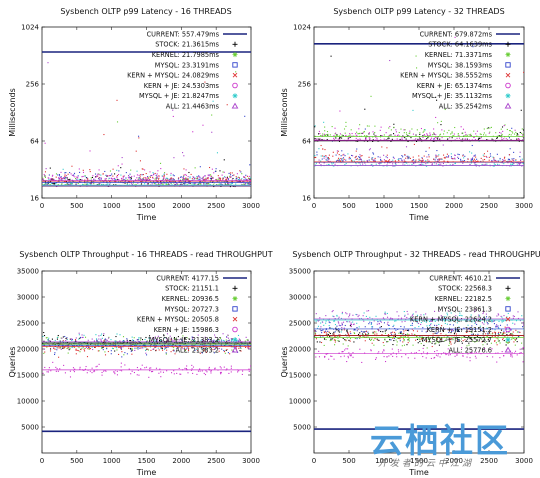  Describe the element at coordinates (314, 206) in the screenshot. I see `x-tick-label: 0` at that location.